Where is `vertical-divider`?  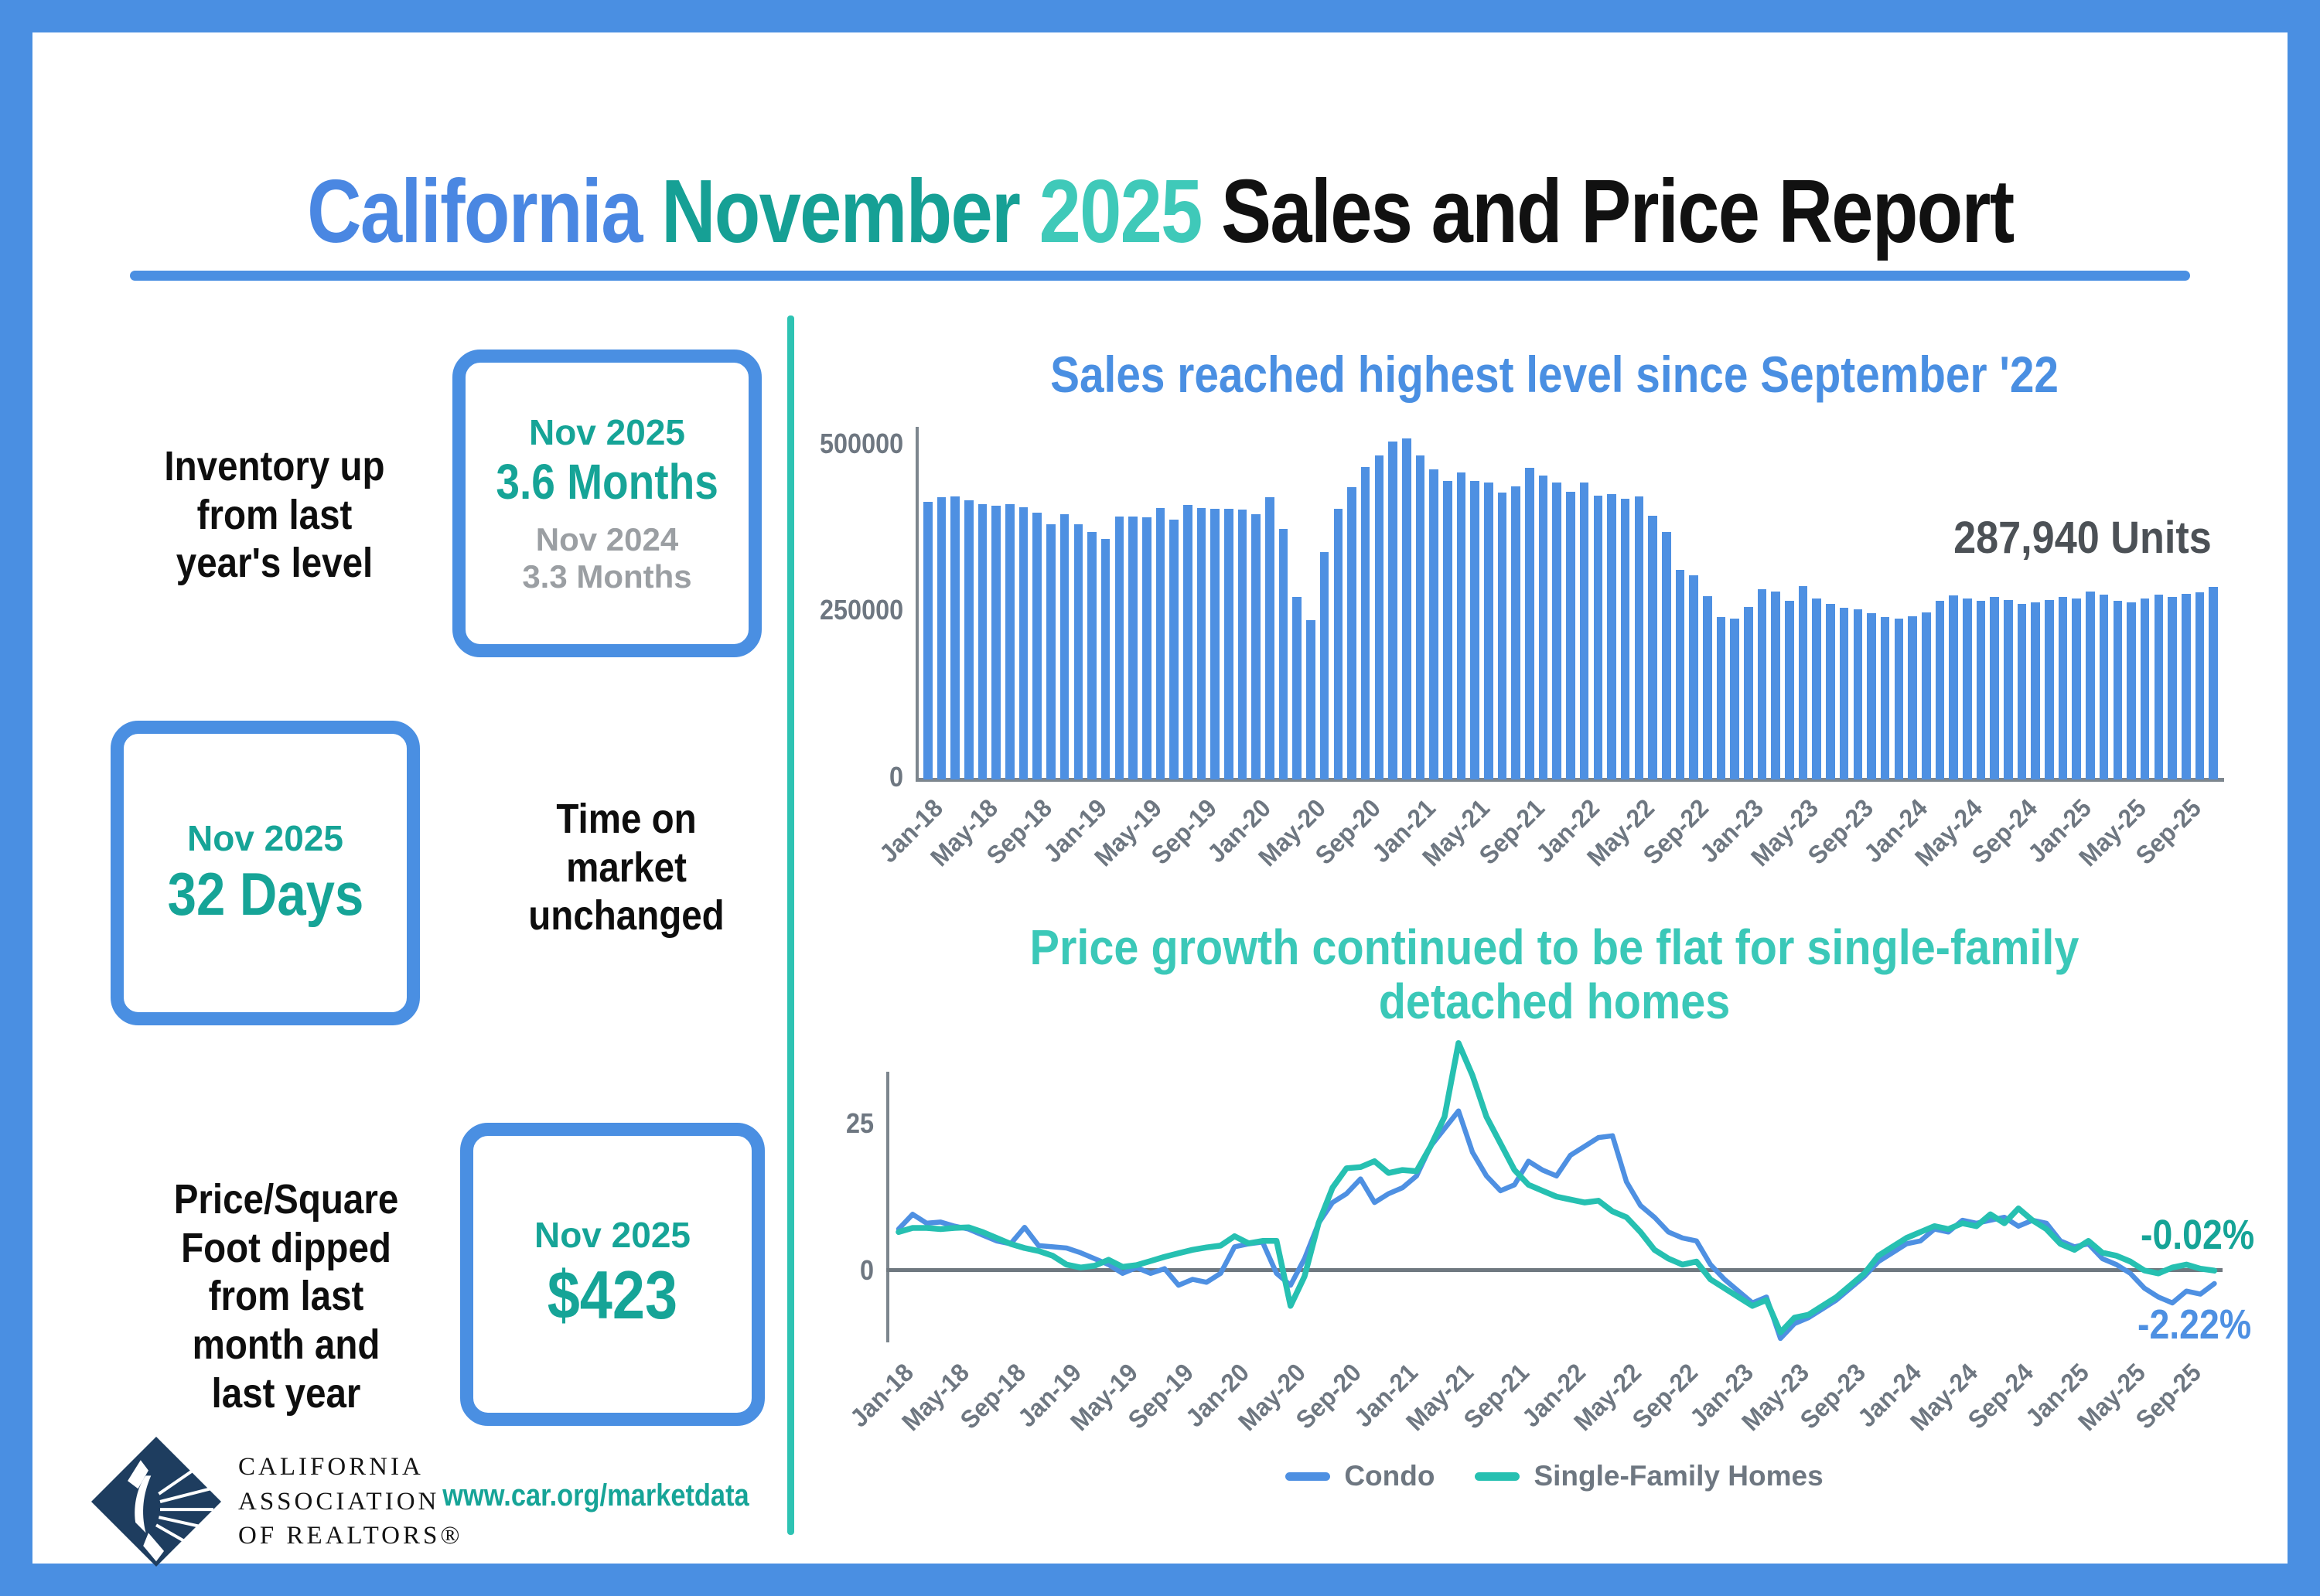
vertical-divider is located at coordinates (790, 925).